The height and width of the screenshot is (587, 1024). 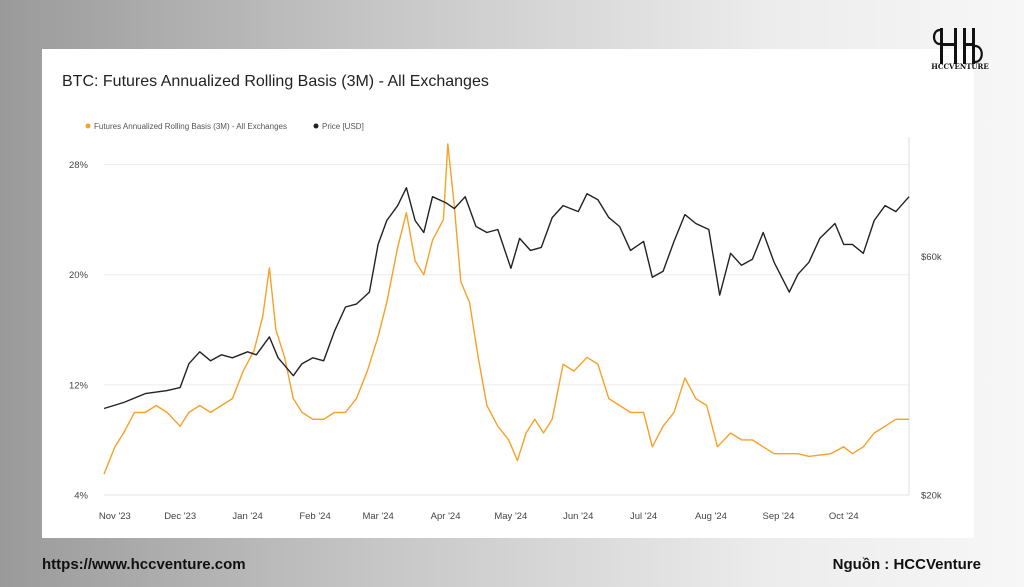 What do you see at coordinates (115, 516) in the screenshot?
I see `x-tick-label: Nov '23` at bounding box center [115, 516].